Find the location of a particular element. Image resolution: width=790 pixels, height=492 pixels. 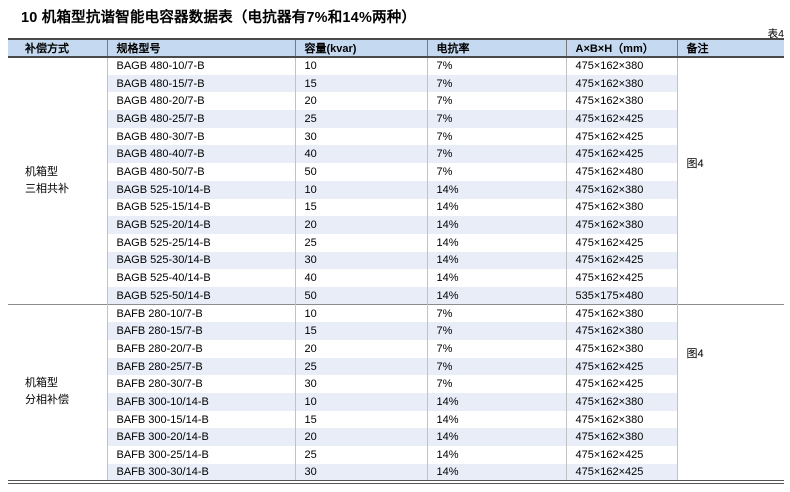

header-remark: 备注 is located at coordinates (730, 48).